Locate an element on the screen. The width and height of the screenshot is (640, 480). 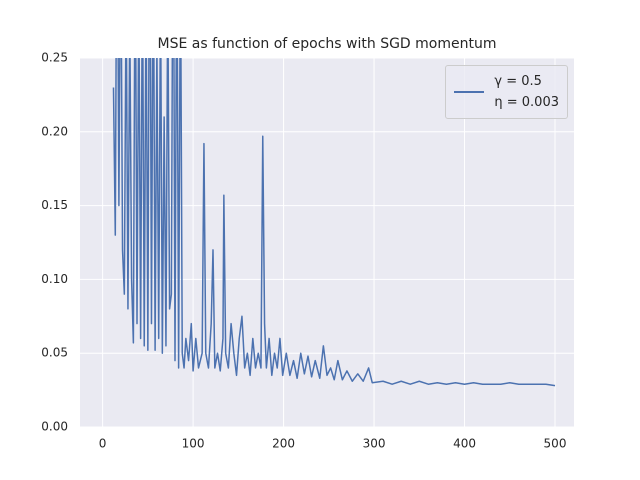
x-tick-label: 400 is located at coordinates (464, 444).